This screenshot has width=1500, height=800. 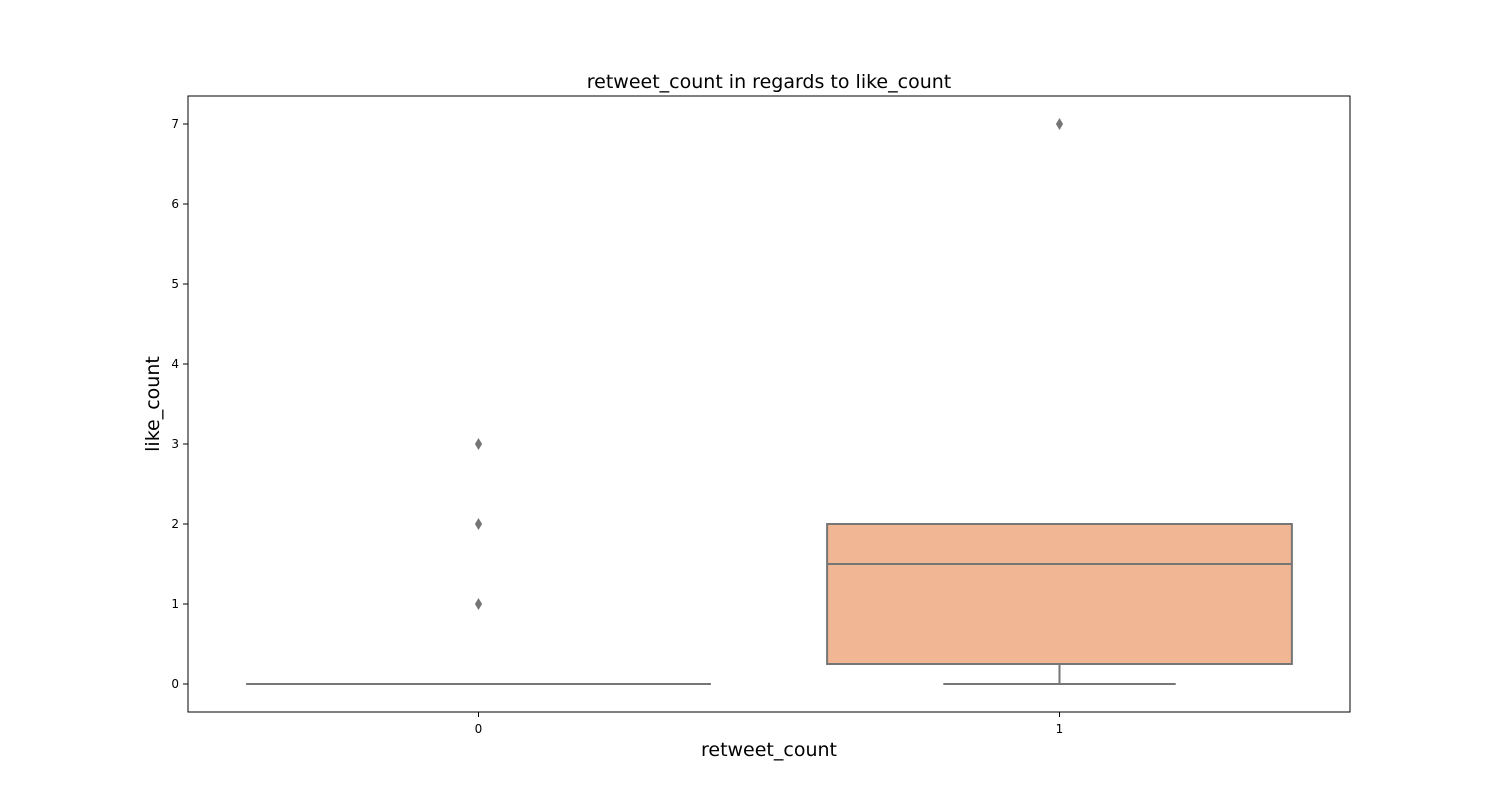 I want to click on y-tick-label: 4, so click(x=175, y=364).